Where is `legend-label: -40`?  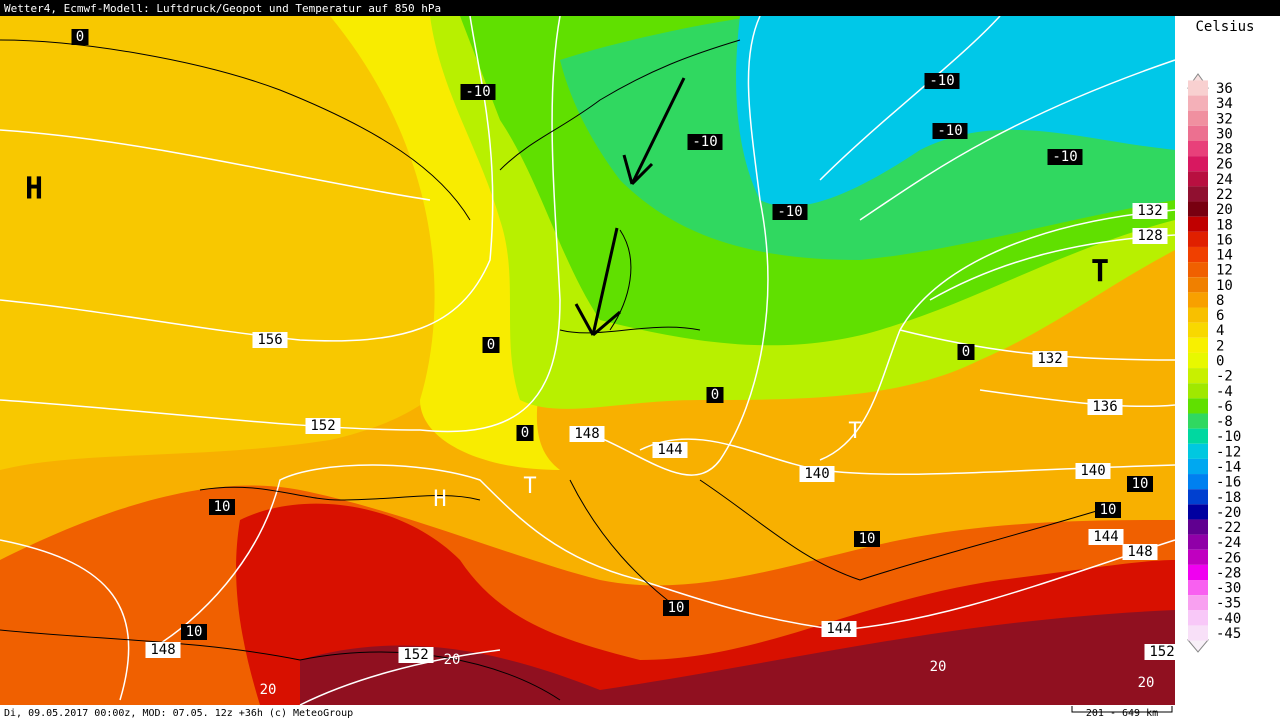
legend-label: -40 is located at coordinates (1228, 619).